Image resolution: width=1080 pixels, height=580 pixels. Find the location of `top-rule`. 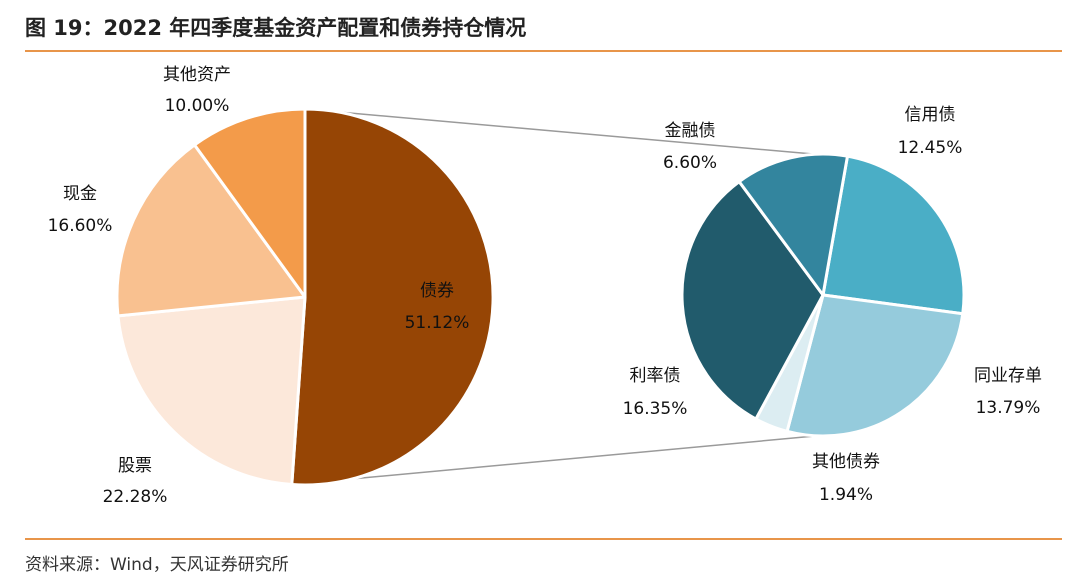

top-rule is located at coordinates (543, 51).